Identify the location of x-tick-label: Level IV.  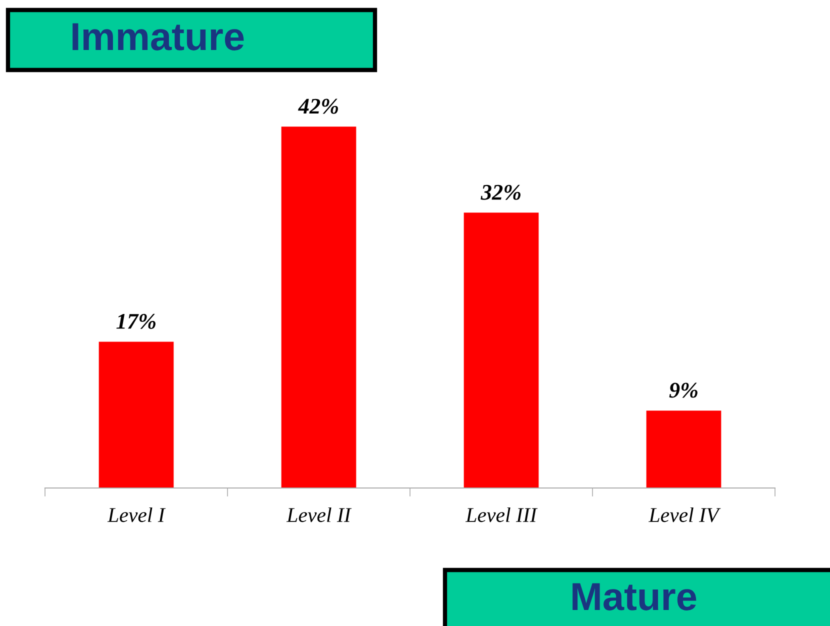
(684, 514).